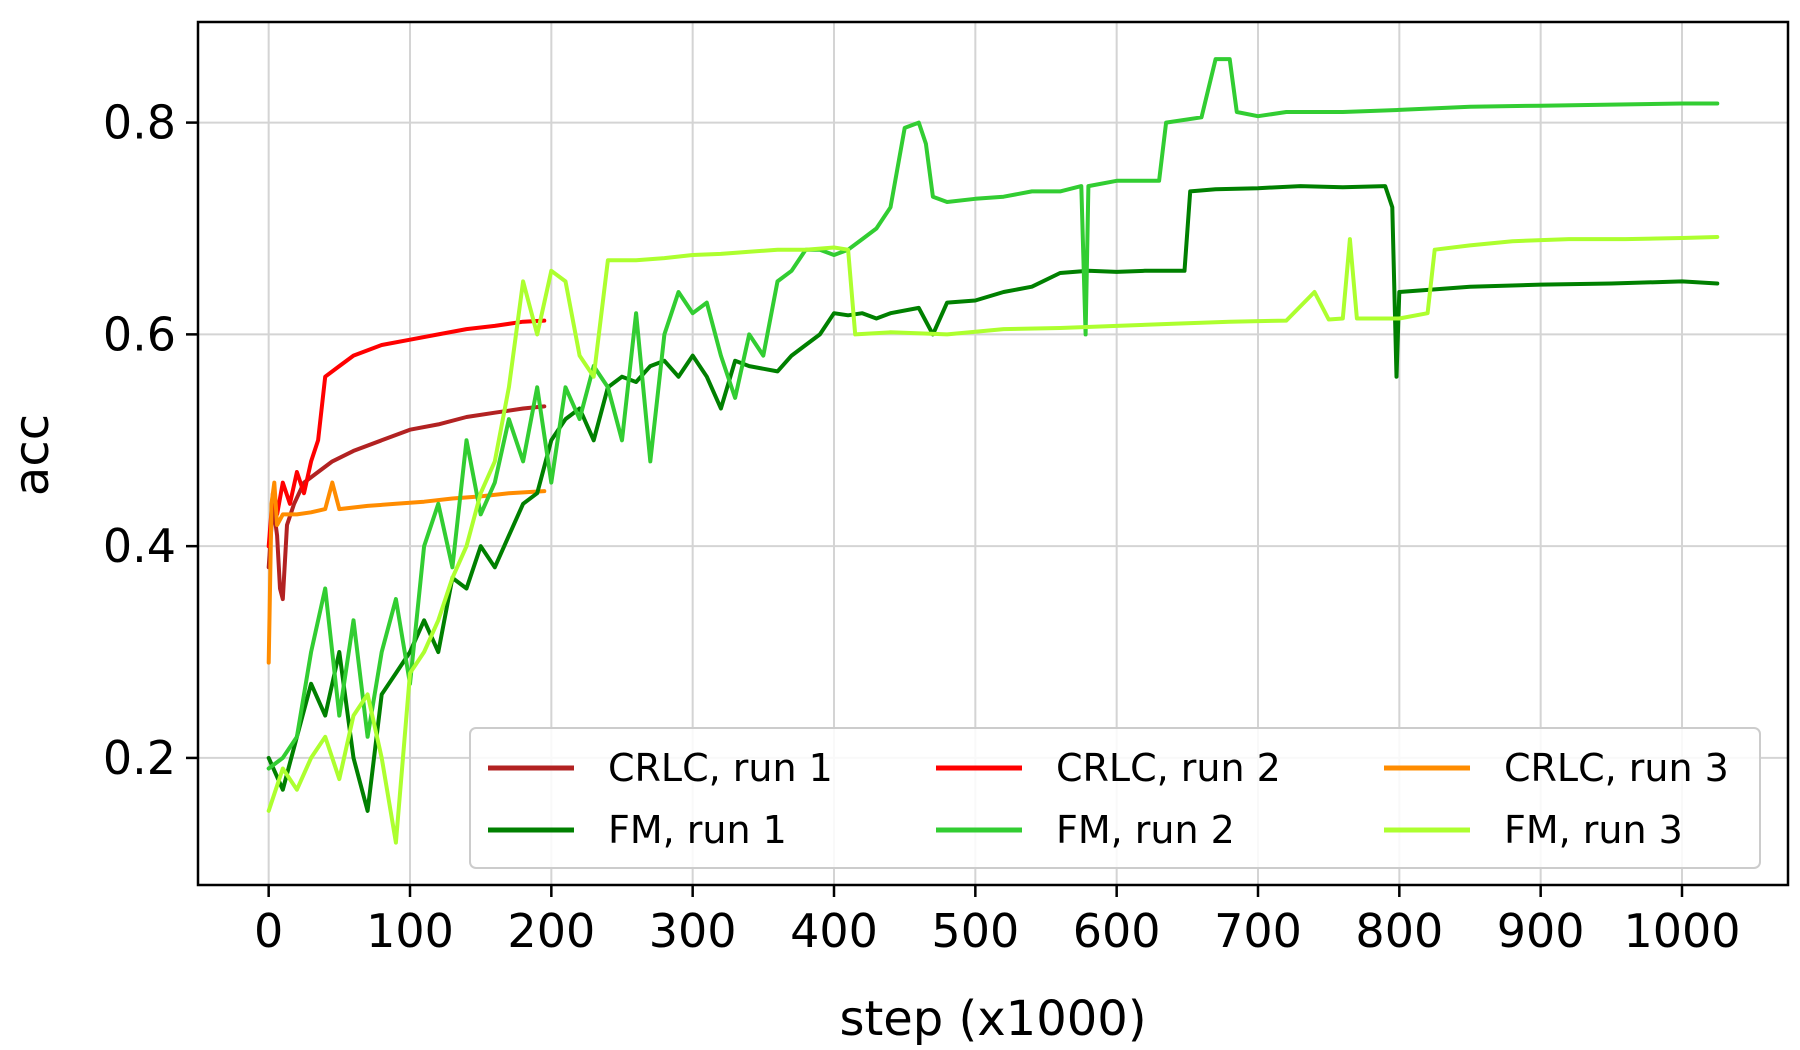 This screenshot has width=1800, height=1050. I want to click on x-tick-label: 900, so click(1541, 931).